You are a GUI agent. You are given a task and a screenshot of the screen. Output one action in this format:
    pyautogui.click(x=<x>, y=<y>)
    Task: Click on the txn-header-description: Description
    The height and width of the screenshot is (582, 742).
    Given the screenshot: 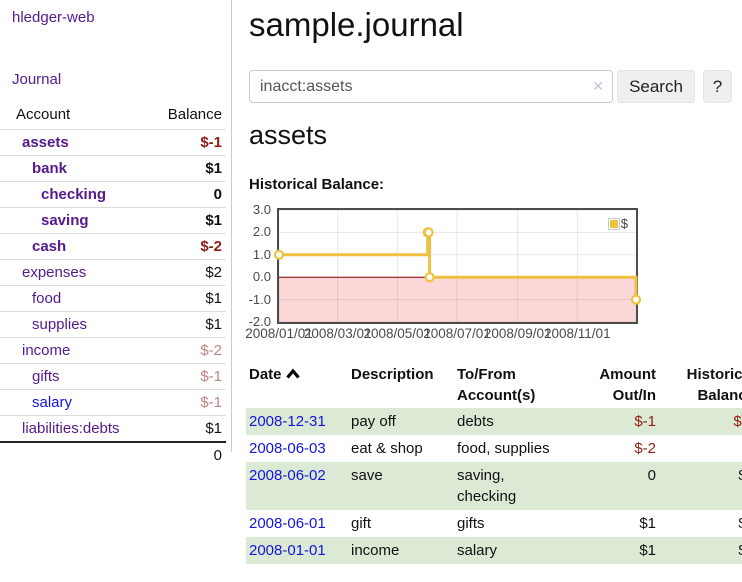 What is the action you would take?
    pyautogui.click(x=392, y=374)
    